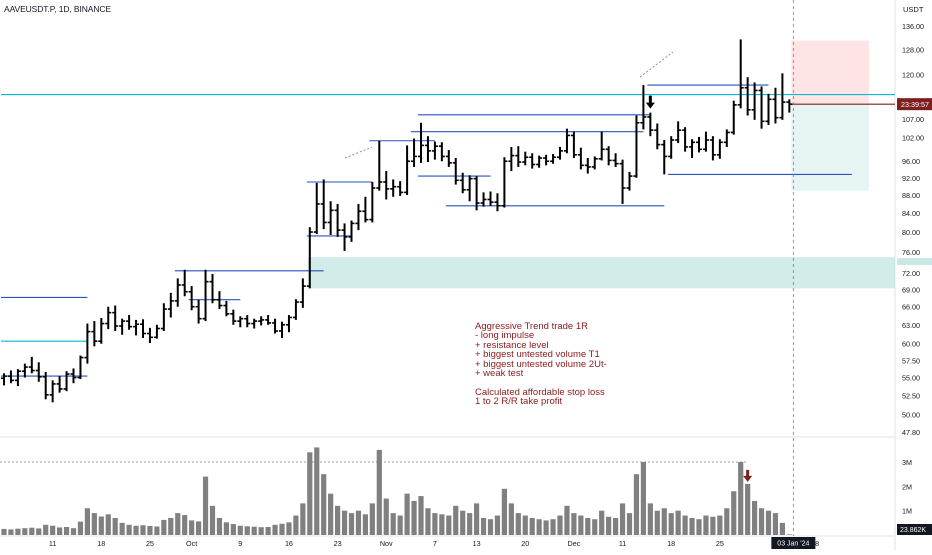  What do you see at coordinates (914, 104) in the screenshot?
I see `current-price-tag` at bounding box center [914, 104].